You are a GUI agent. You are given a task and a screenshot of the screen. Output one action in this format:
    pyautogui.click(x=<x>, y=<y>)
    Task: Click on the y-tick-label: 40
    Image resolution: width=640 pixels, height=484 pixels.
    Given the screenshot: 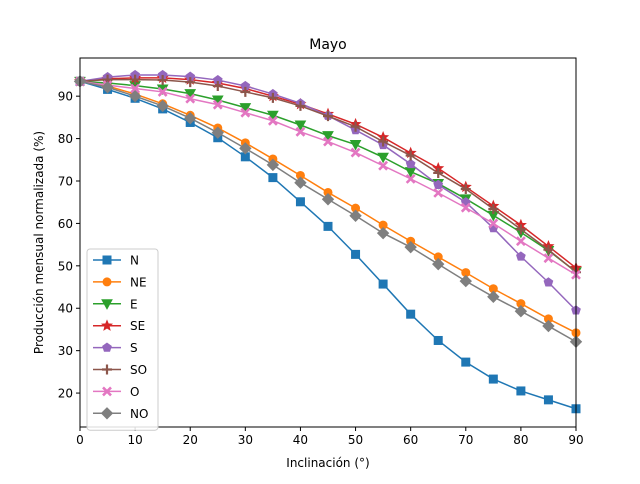 What is the action you would take?
    pyautogui.click(x=65, y=309)
    